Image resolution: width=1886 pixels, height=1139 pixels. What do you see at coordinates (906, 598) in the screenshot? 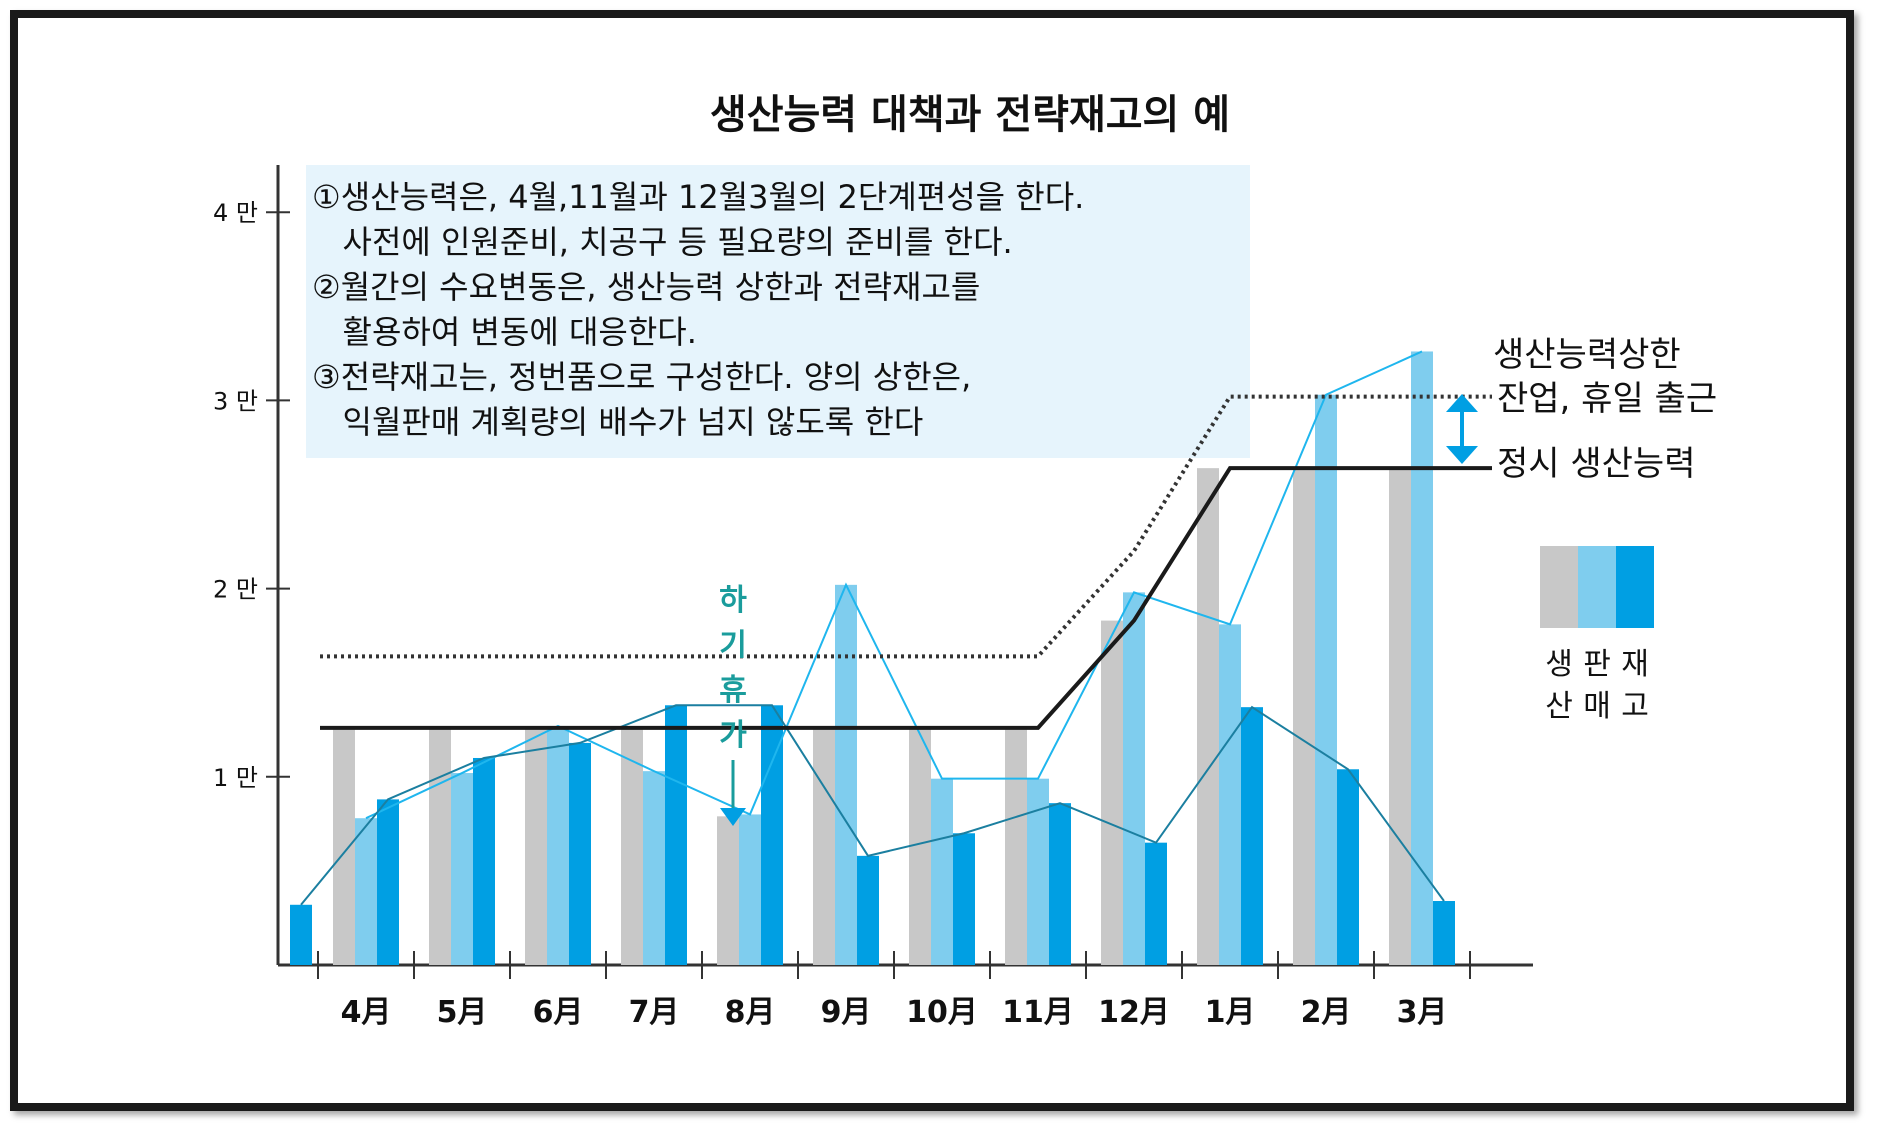
I see `regular-capacity-line` at bounding box center [906, 598].